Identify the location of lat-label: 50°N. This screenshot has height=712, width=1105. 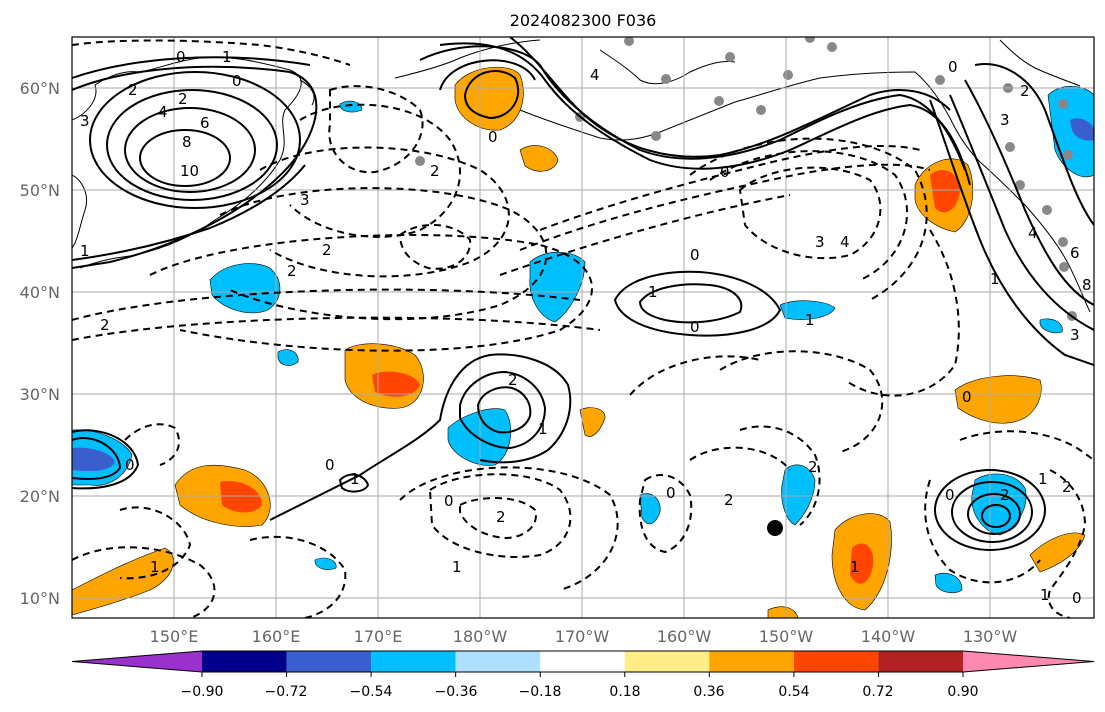
(40, 190).